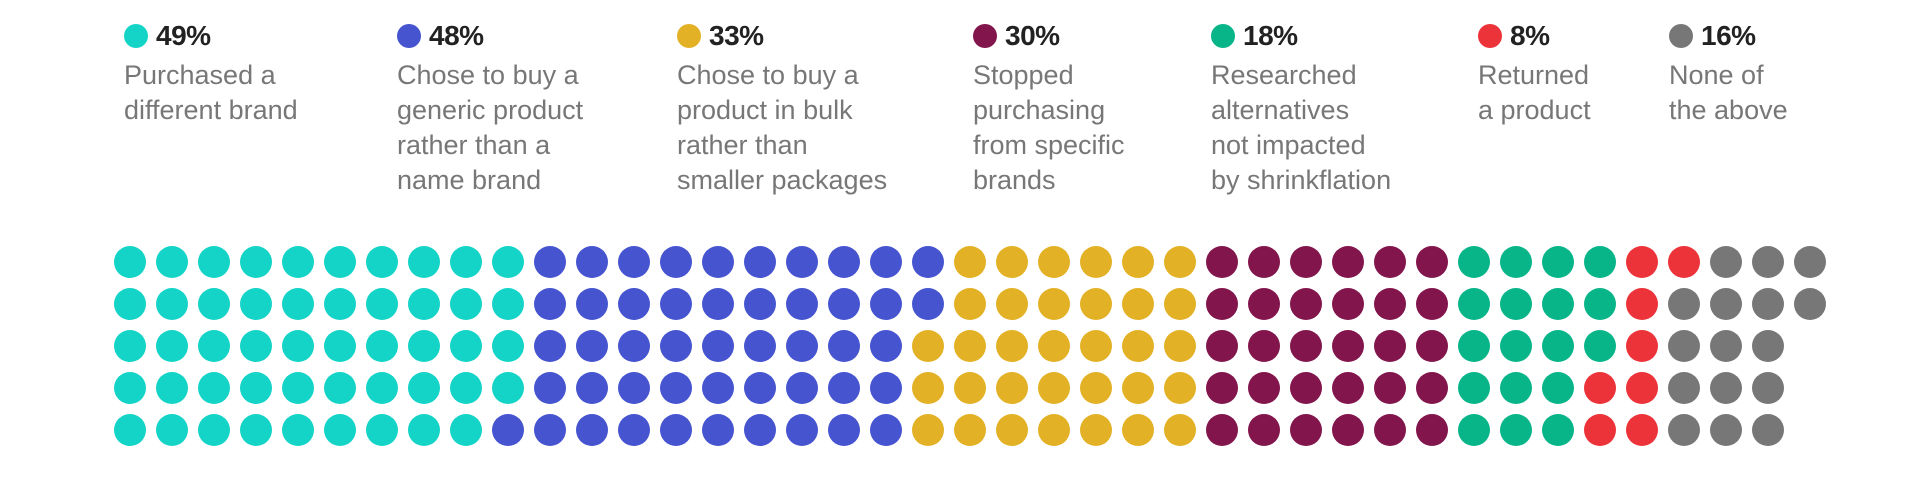 This screenshot has height=480, width=1920. What do you see at coordinates (736, 35) in the screenshot?
I see `legend-percent: 33%` at bounding box center [736, 35].